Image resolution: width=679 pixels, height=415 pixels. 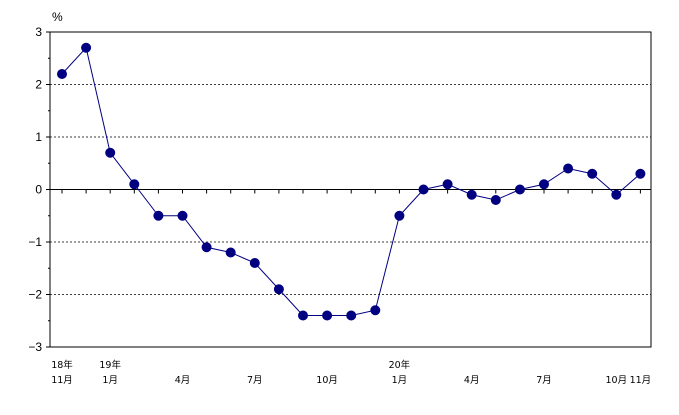 I want to click on y-tick-label: 0, so click(x=38, y=190).